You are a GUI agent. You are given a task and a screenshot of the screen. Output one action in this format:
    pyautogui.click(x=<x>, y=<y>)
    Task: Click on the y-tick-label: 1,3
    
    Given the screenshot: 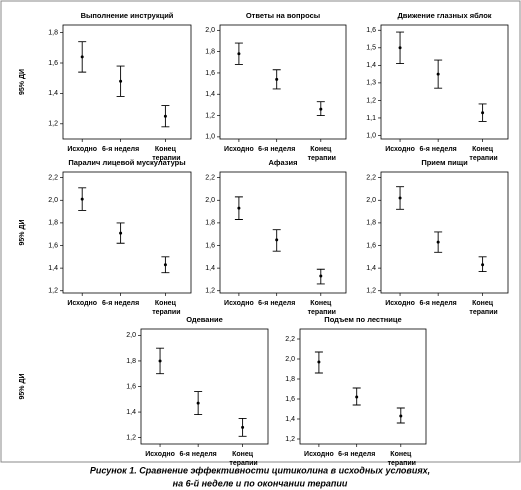 What is the action you would take?
    pyautogui.click(x=371, y=83)
    